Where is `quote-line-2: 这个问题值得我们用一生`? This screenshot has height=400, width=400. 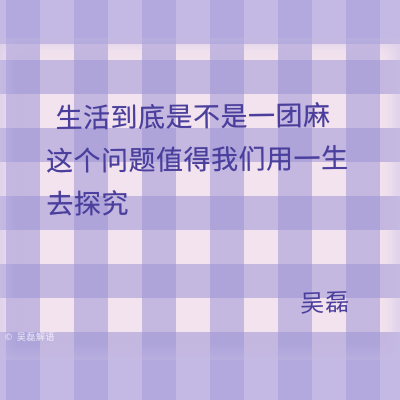 quote-line-2: 这个问题值得我们用一生 is located at coordinates (197, 160).